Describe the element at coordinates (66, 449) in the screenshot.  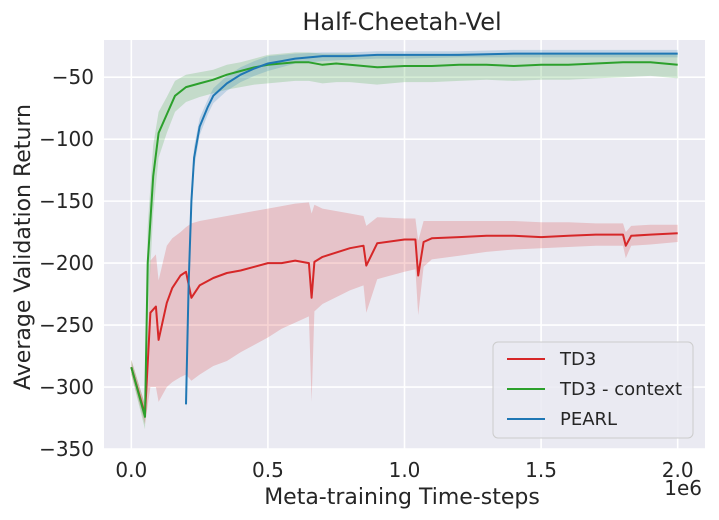
I see `y-tick-label: −350` at that location.